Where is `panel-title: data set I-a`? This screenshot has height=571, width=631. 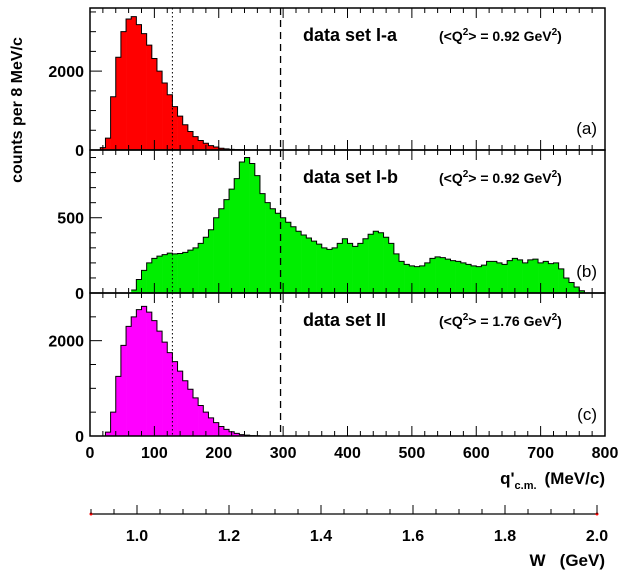
panel-title: data set I-a is located at coordinates (350, 35).